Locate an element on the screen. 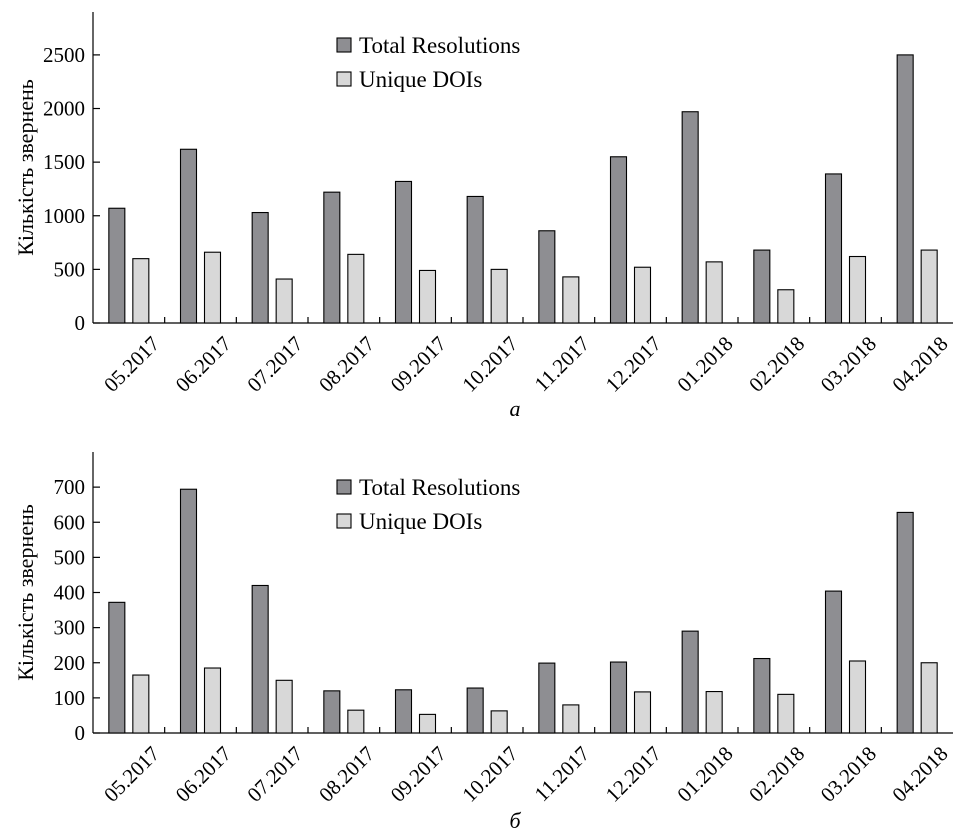 This screenshot has height=836, width=958. y-tick-label: 600 is located at coordinates (70, 522).